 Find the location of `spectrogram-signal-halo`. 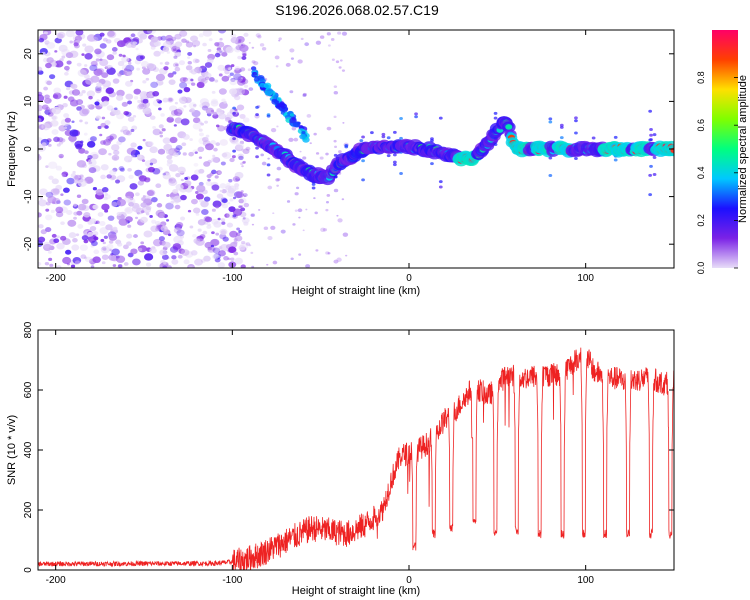

spectrogram-signal-halo is located at coordinates (670, 150).